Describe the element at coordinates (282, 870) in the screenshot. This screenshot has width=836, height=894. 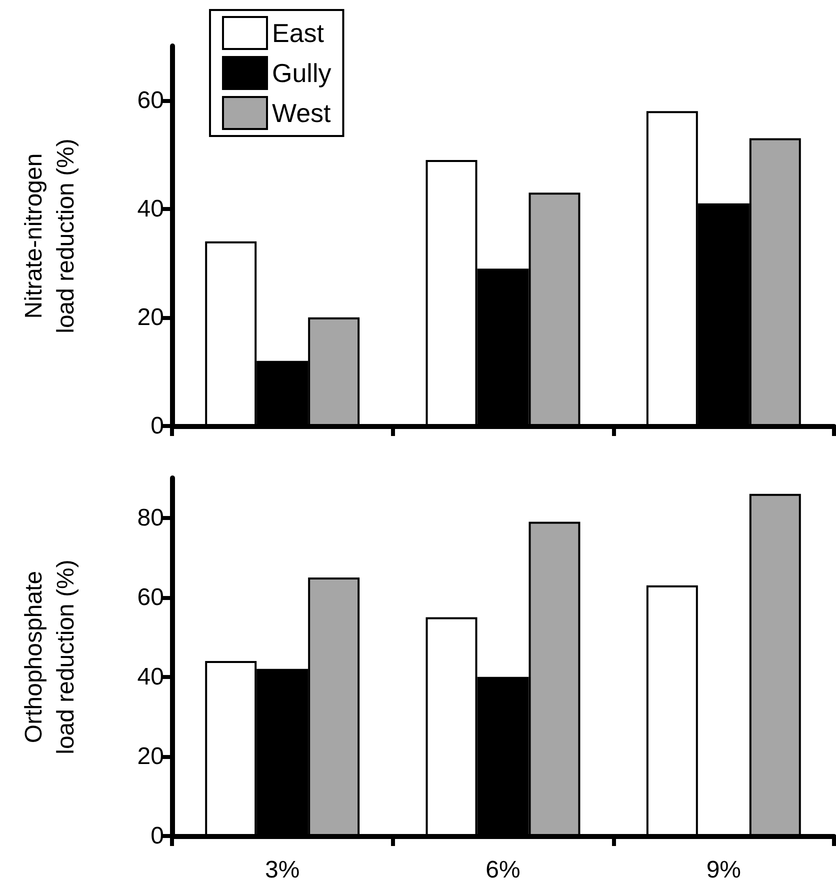
I see `x-tick-label: 3%` at that location.